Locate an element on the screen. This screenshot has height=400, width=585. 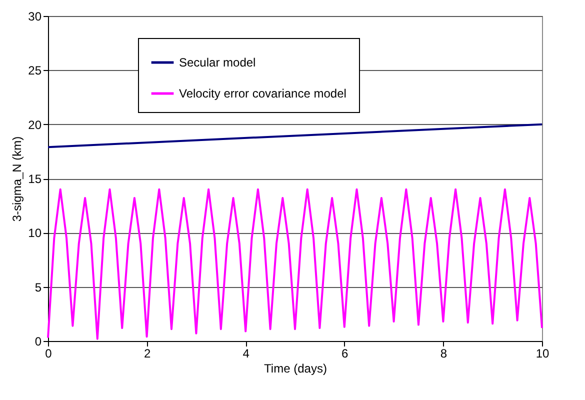
y-tick-label: 25 is located at coordinates (35, 71).